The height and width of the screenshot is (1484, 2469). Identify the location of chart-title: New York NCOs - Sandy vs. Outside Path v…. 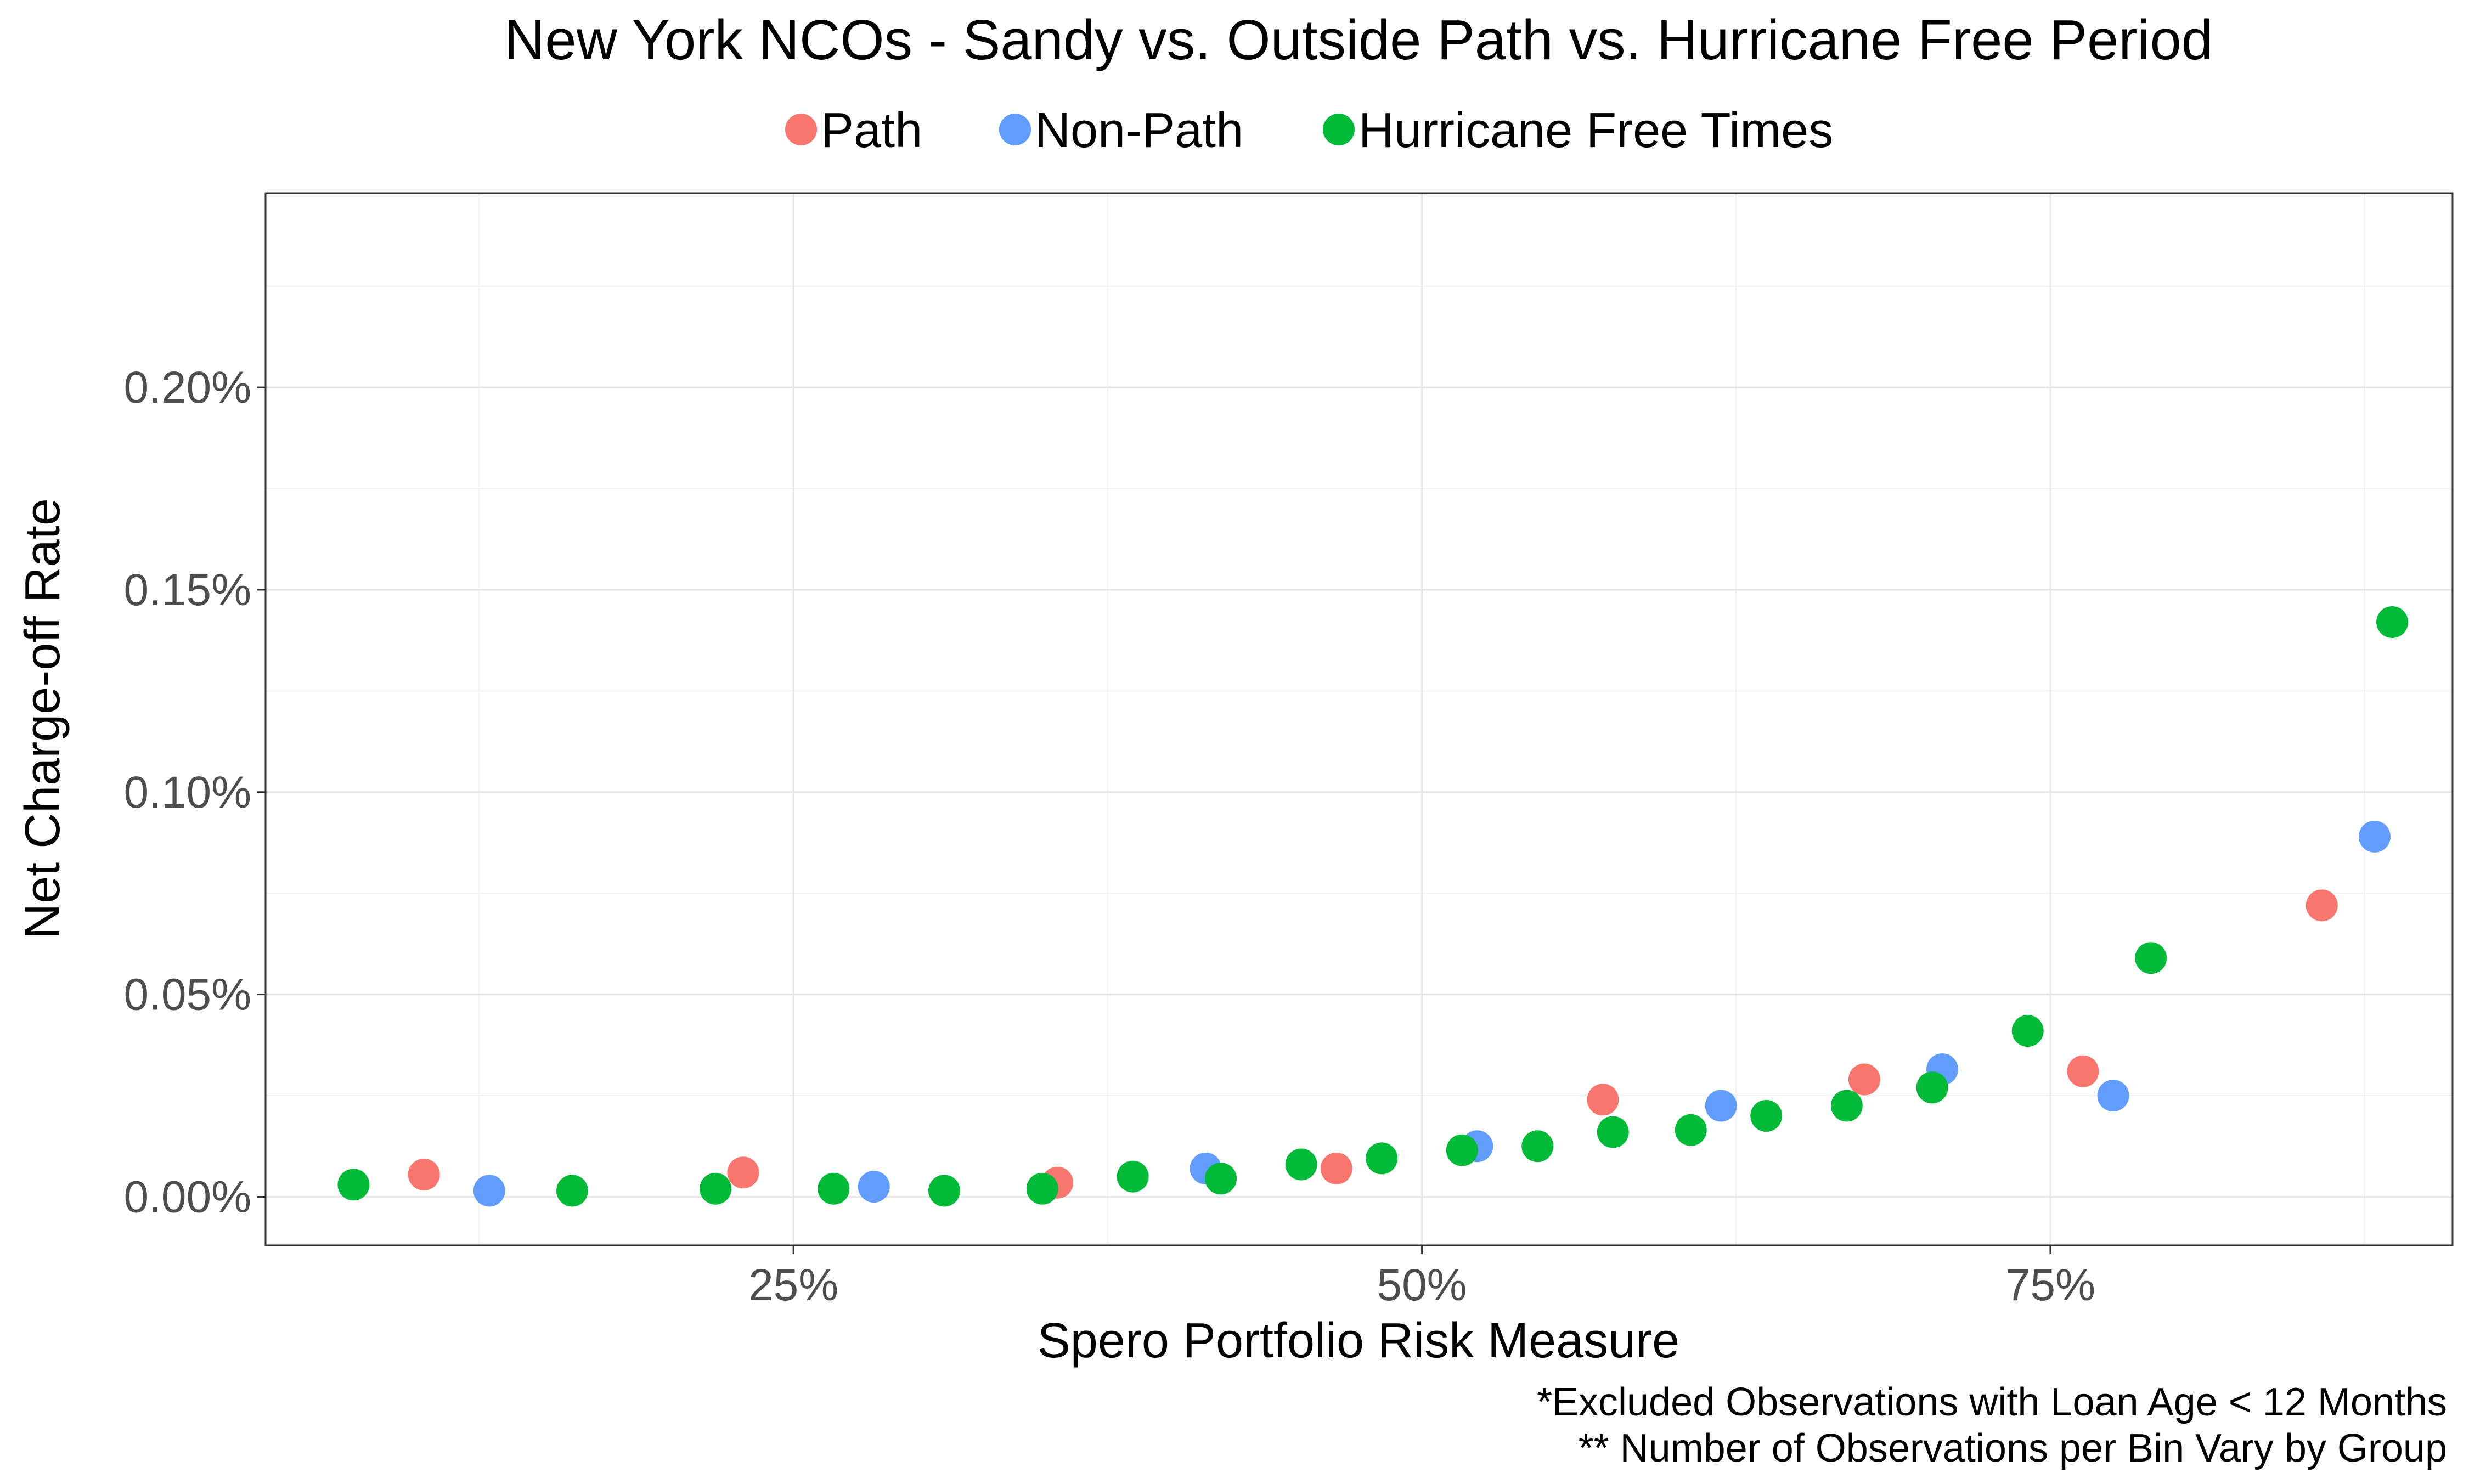
(1358, 39).